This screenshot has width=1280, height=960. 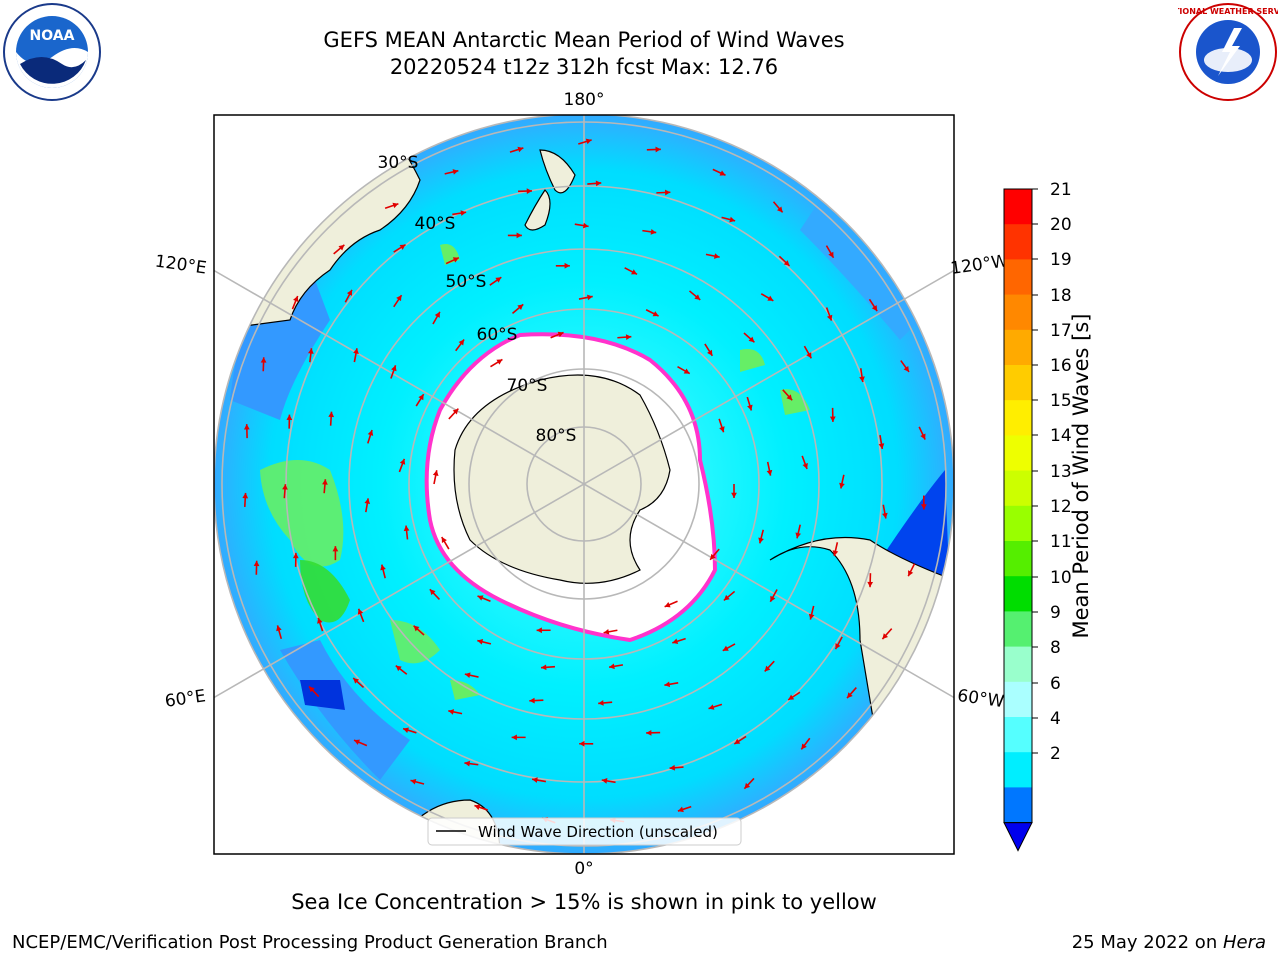 I want to click on map-legend: Wind Wave Direction (unscaled), so click(x=584, y=831).